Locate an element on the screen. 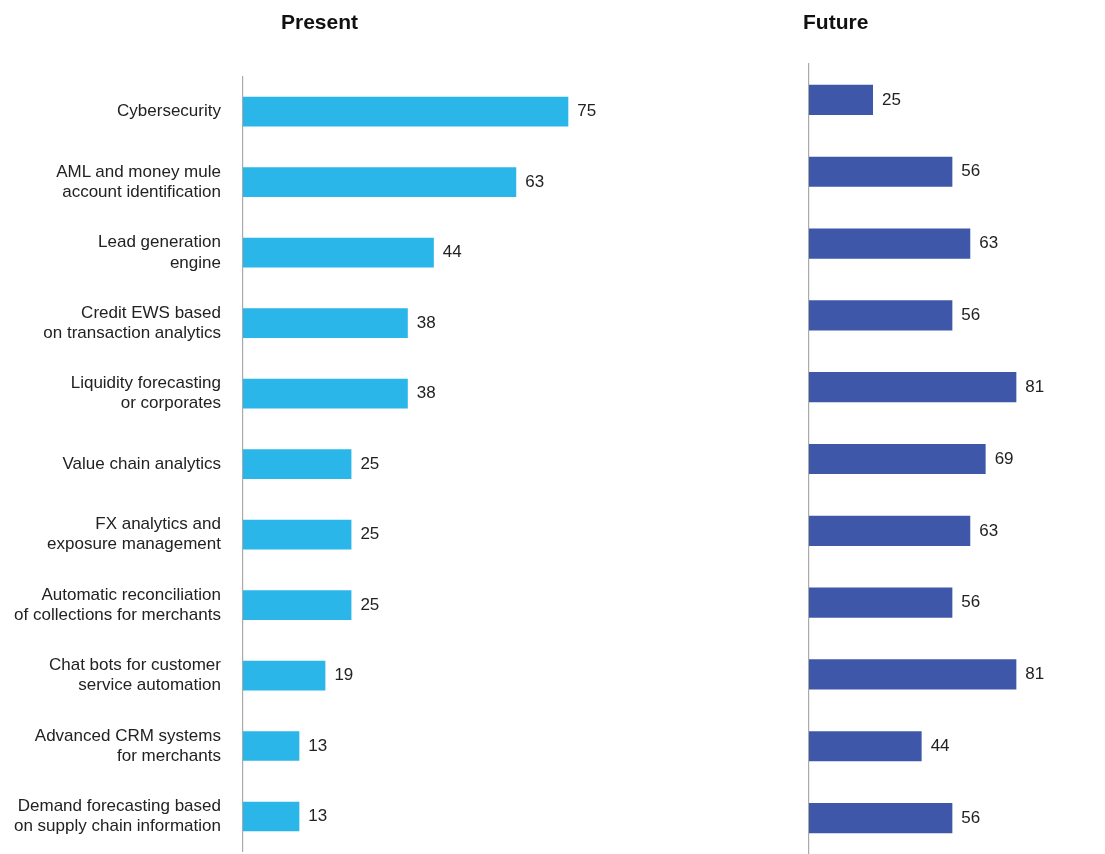 Image resolution: width=1105 pixels, height=854 pixels. data-label: 69 is located at coordinates (1004, 458).